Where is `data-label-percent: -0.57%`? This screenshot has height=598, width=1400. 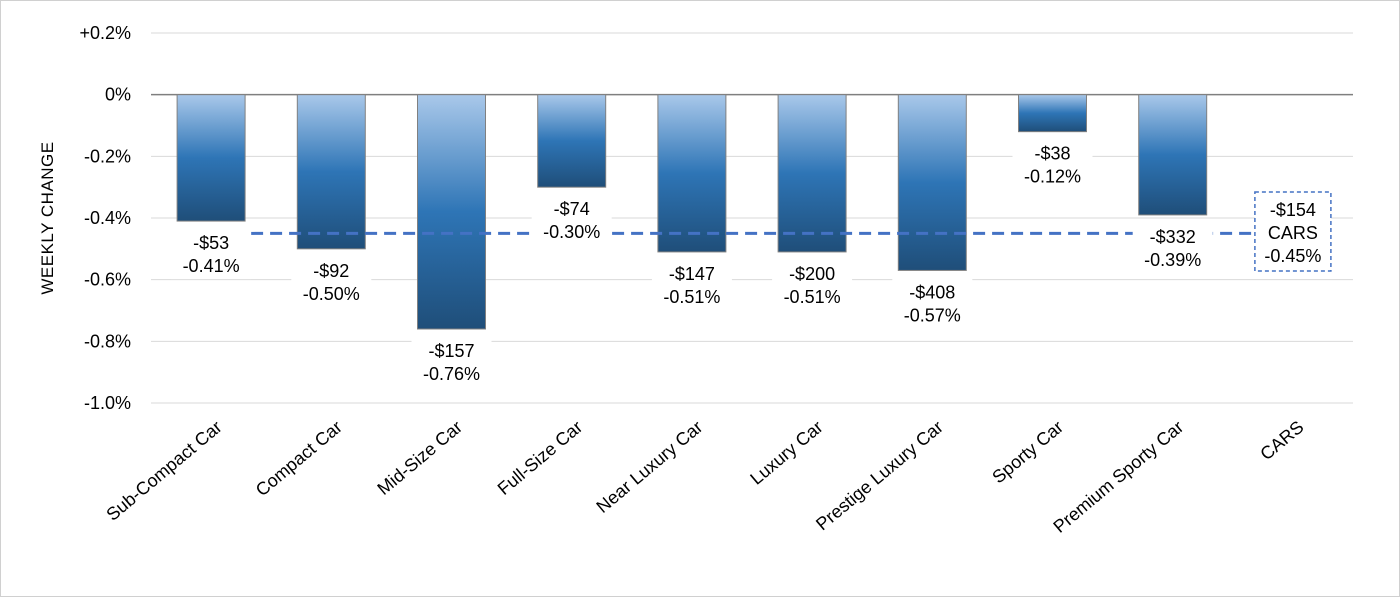 data-label-percent: -0.57% is located at coordinates (932, 315).